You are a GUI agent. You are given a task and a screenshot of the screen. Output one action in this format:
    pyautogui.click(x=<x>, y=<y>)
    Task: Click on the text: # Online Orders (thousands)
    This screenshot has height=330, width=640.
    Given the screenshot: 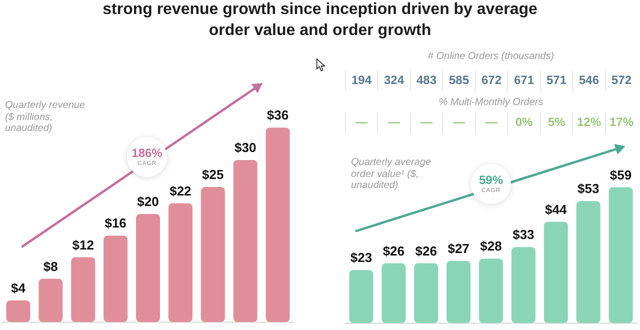 What is the action you would take?
    pyautogui.click(x=491, y=57)
    